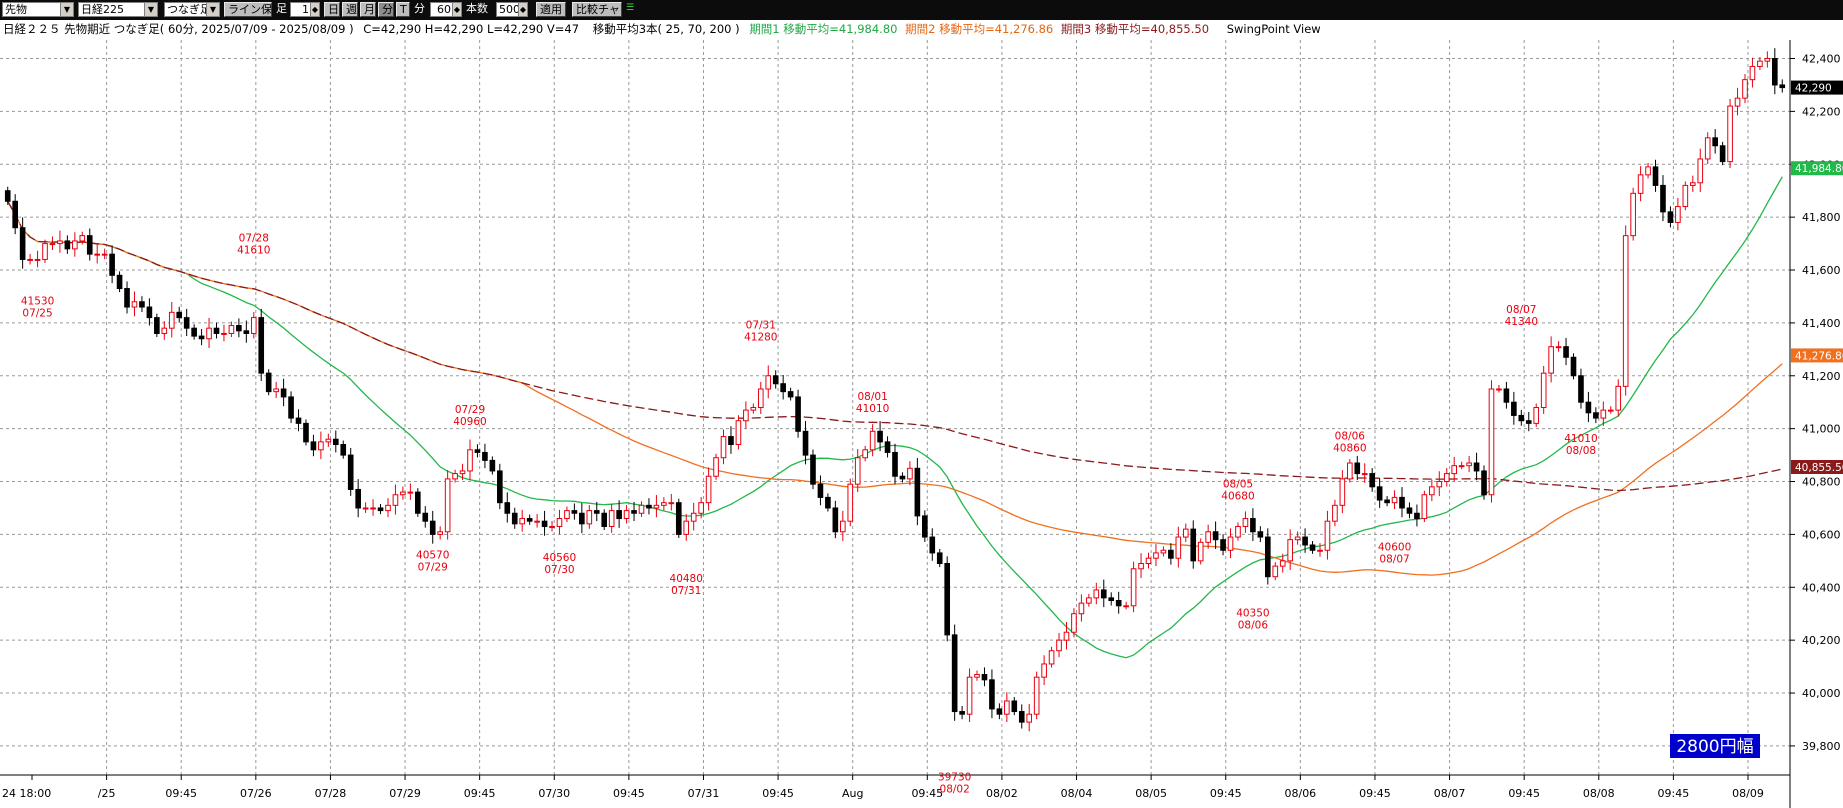 This screenshot has width=1843, height=808. Describe the element at coordinates (442, 9) in the screenshot. I see `minute-input: 60` at that location.